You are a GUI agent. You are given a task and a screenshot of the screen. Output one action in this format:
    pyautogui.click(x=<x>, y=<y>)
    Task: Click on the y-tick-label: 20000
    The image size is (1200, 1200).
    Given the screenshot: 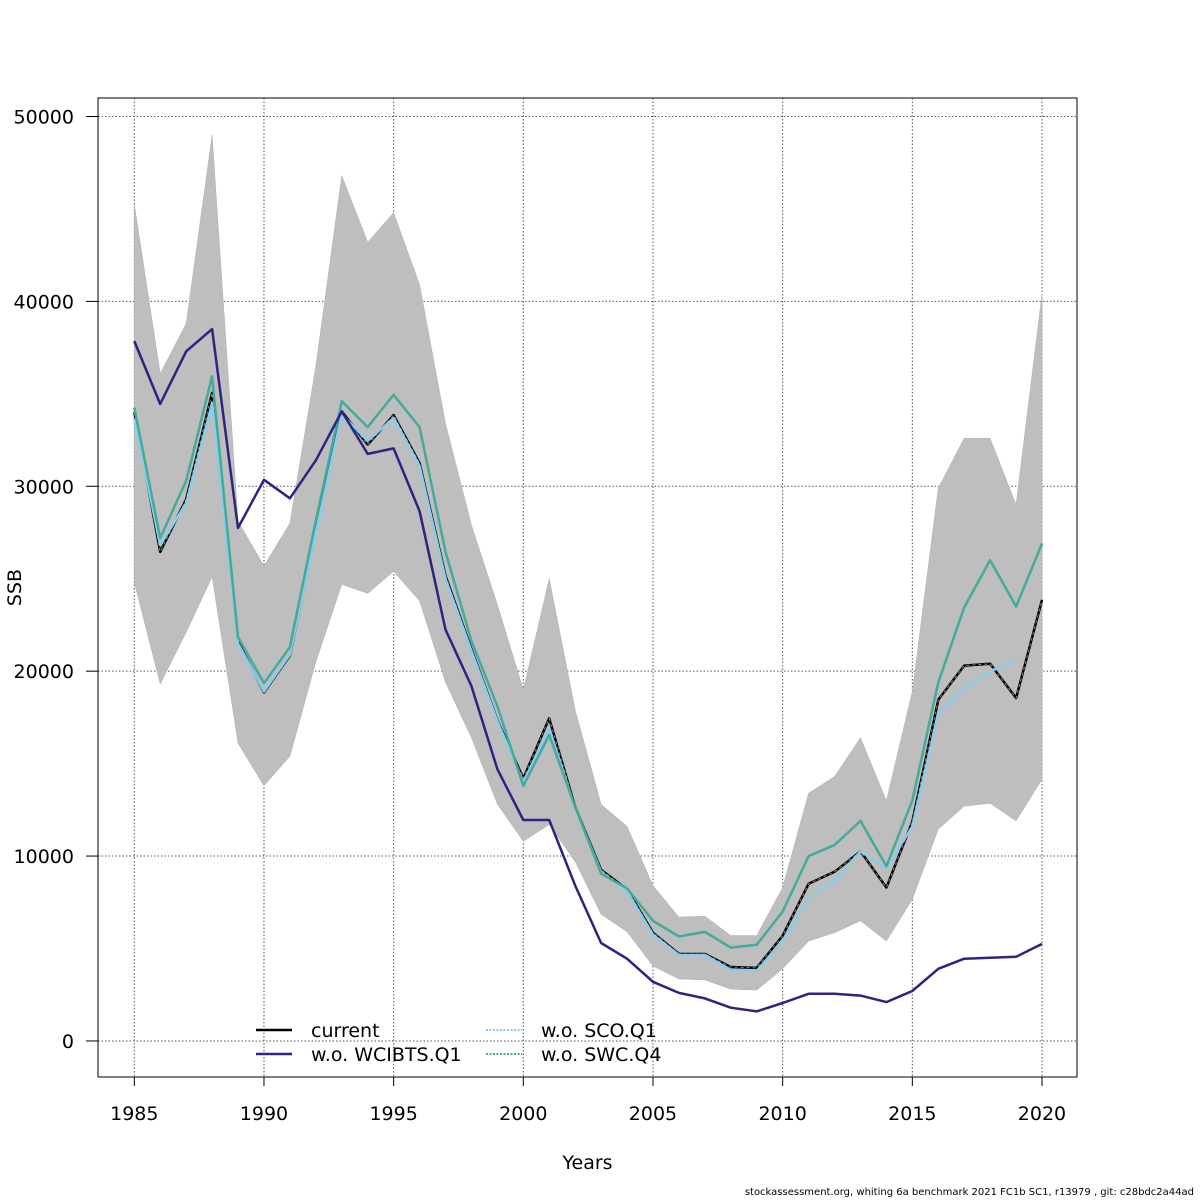 What is the action you would take?
    pyautogui.click(x=44, y=672)
    